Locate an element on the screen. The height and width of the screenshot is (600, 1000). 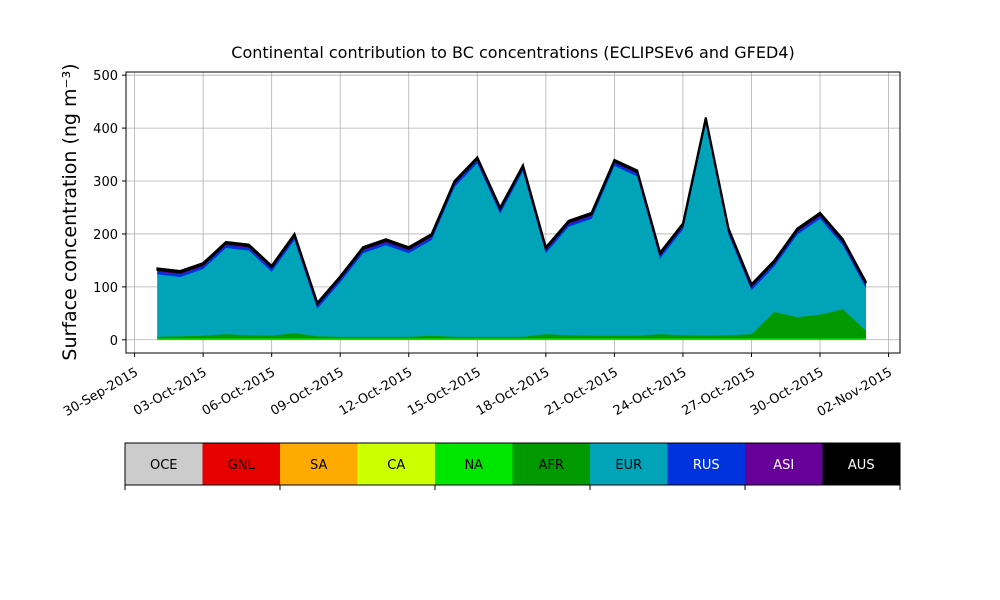
legend-label: AUS is located at coordinates (861, 465).